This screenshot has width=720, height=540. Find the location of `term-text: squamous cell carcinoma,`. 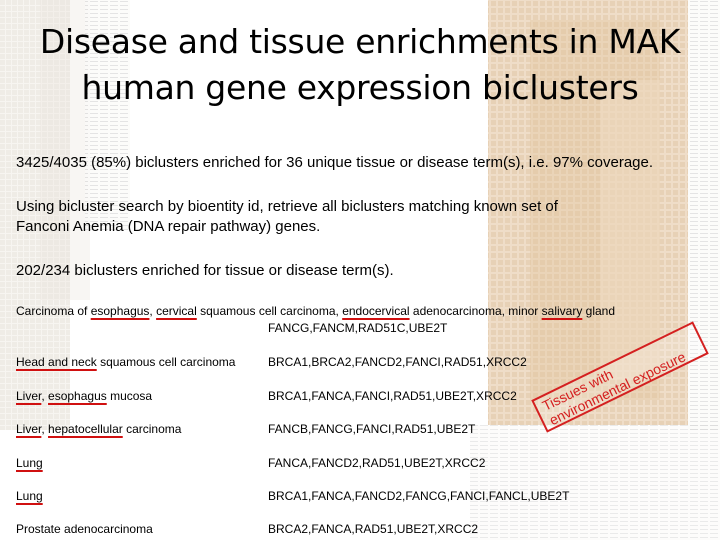

term-text: squamous cell carcinoma, is located at coordinates (269, 311).